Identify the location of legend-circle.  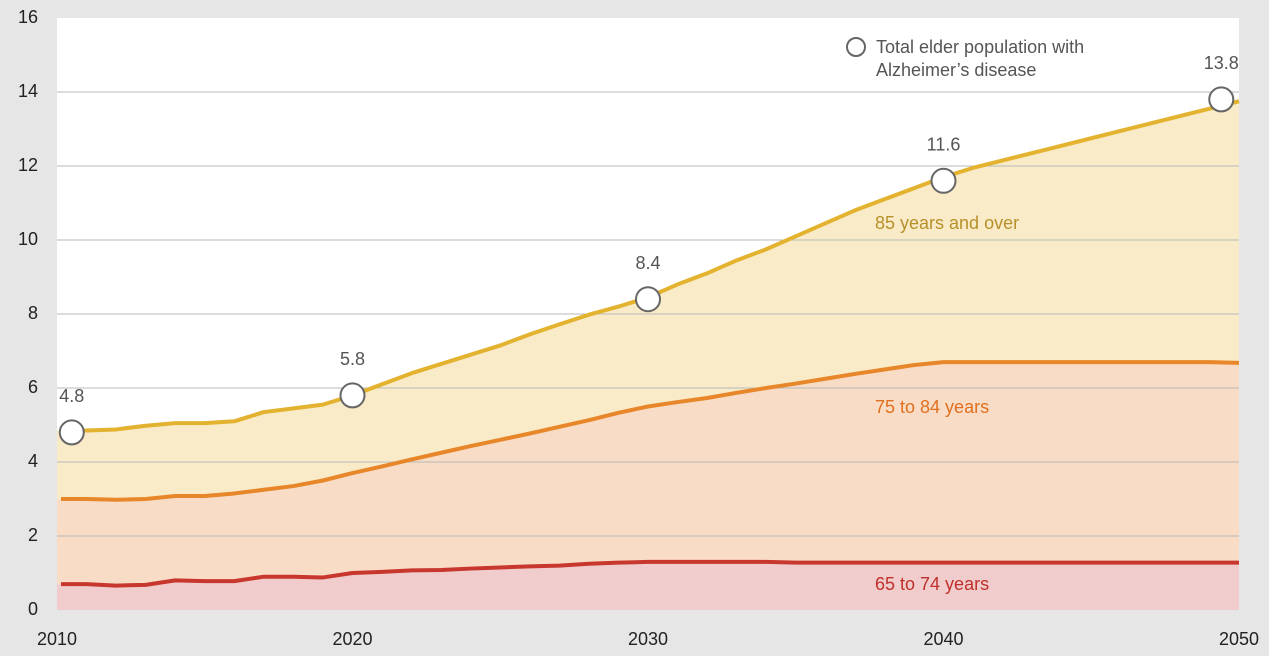
(856, 47).